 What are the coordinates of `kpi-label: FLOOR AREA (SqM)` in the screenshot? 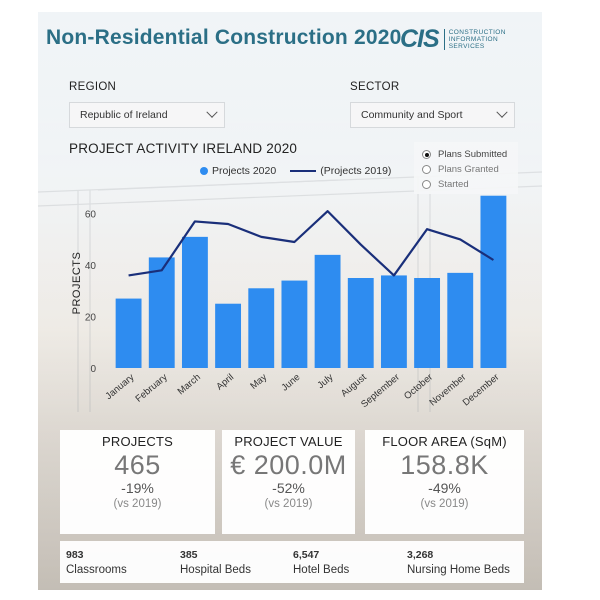 It's located at (444, 441).